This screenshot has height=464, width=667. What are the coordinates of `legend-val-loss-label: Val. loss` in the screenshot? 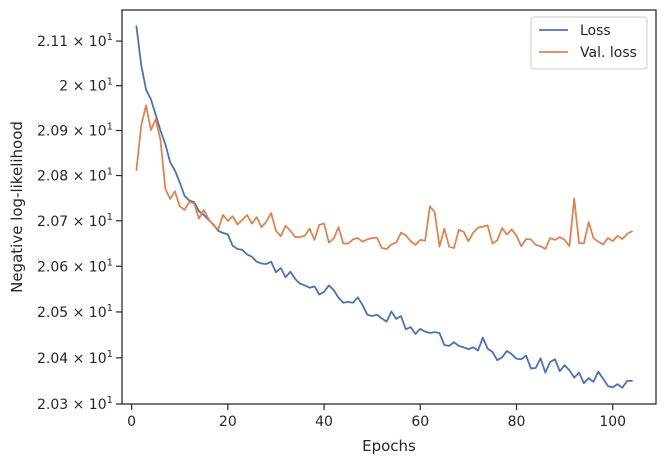 It's located at (608, 53).